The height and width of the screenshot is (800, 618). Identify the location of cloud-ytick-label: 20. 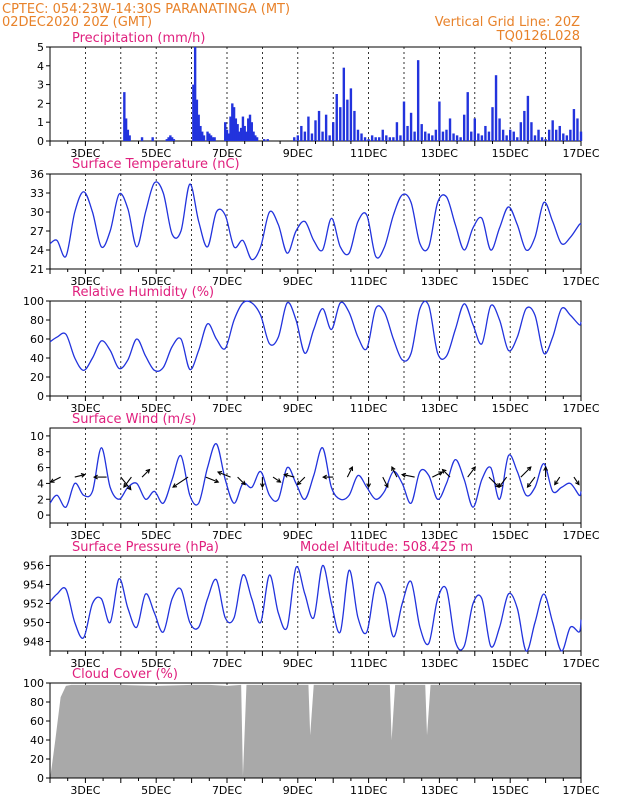
(37, 759).